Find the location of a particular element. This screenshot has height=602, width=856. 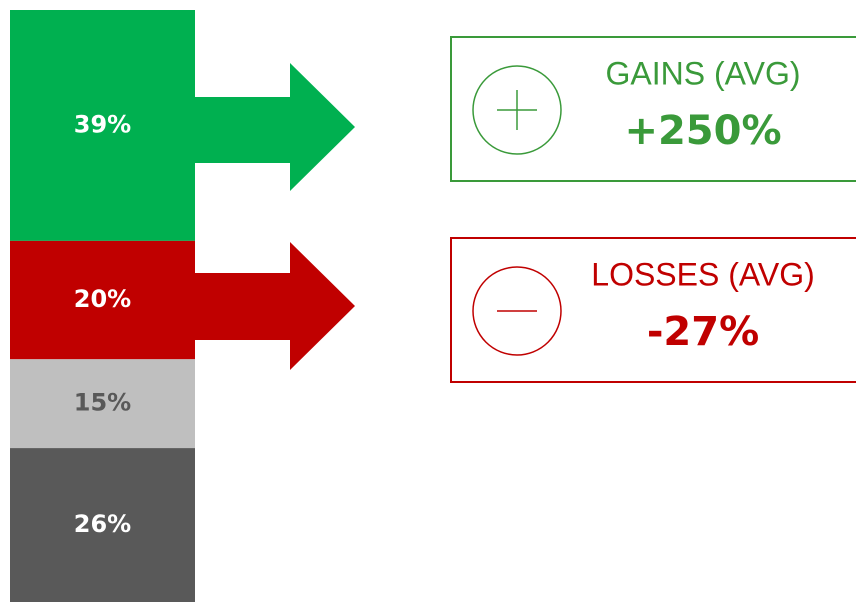

loss-arrow is located at coordinates (275, 306).